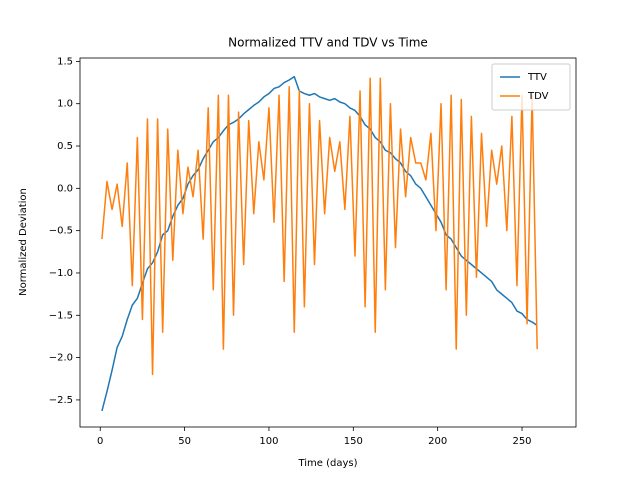 This screenshot has width=640, height=480. What do you see at coordinates (537, 77) in the screenshot?
I see `legend-label: TTV` at bounding box center [537, 77].